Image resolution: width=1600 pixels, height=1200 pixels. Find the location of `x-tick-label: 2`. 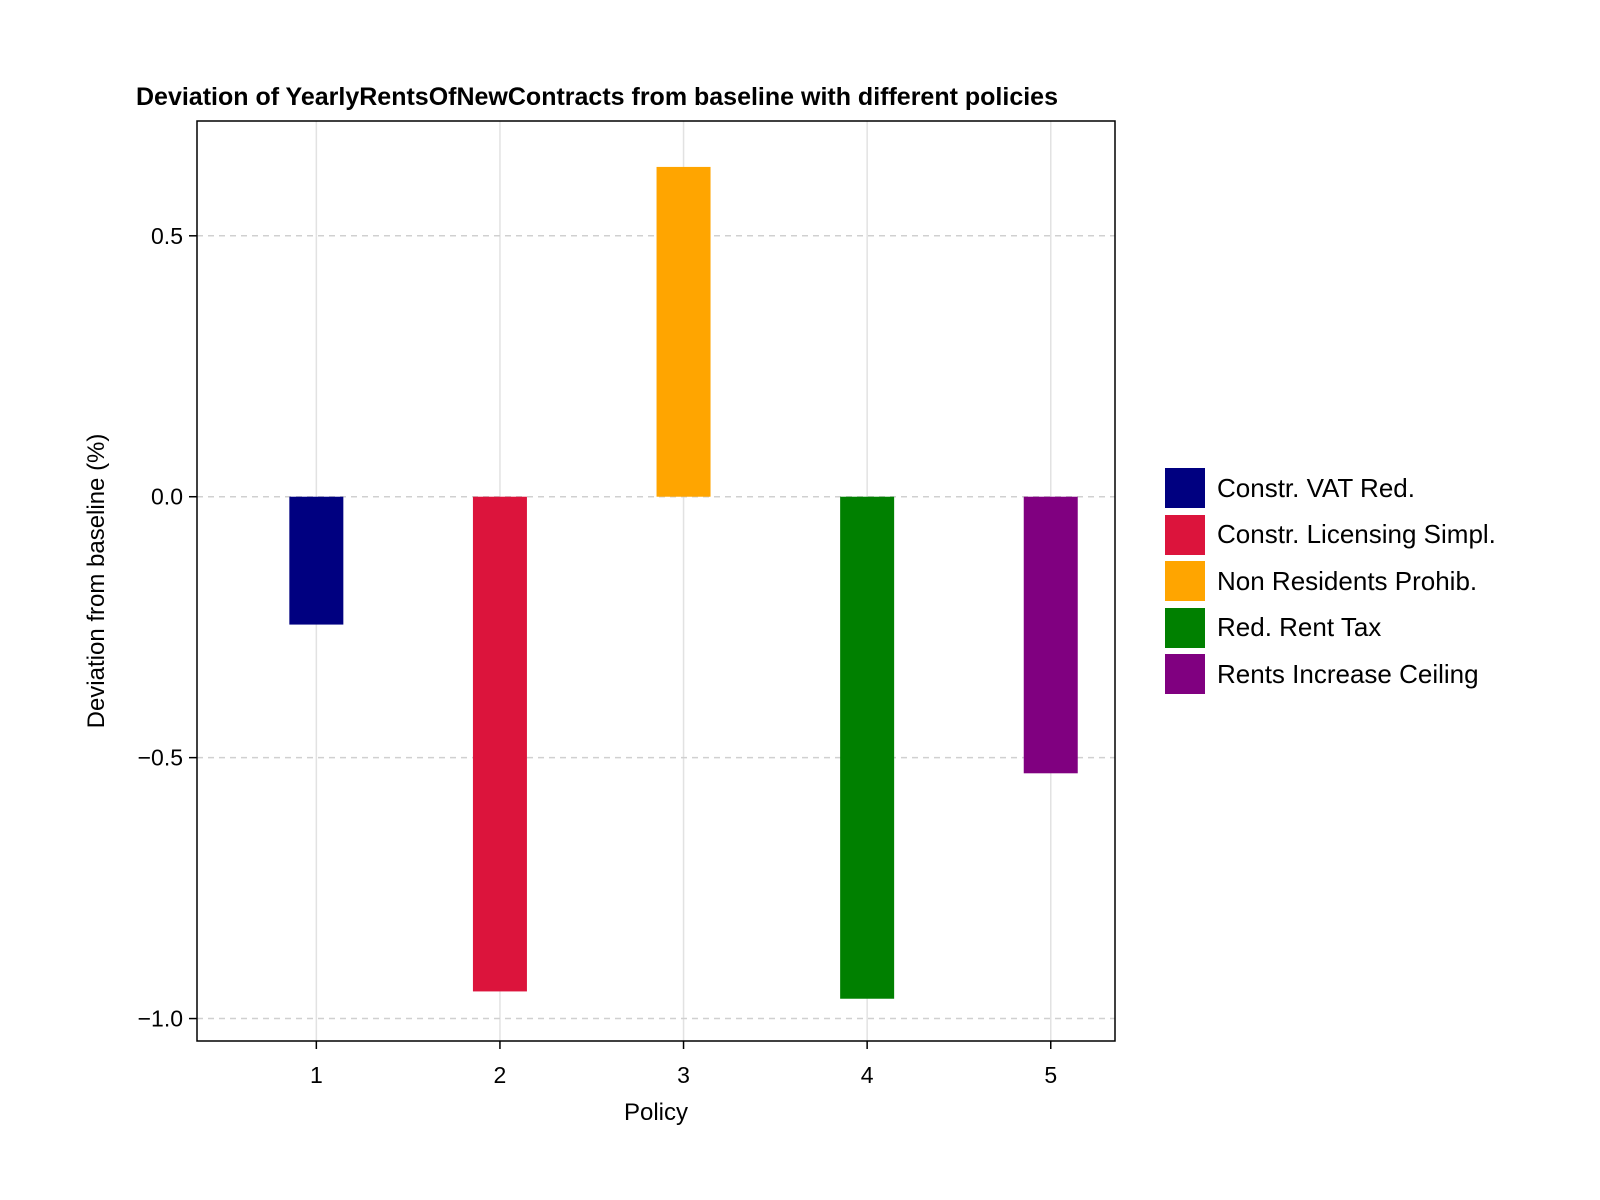

x-tick-label: 2 is located at coordinates (500, 1075).